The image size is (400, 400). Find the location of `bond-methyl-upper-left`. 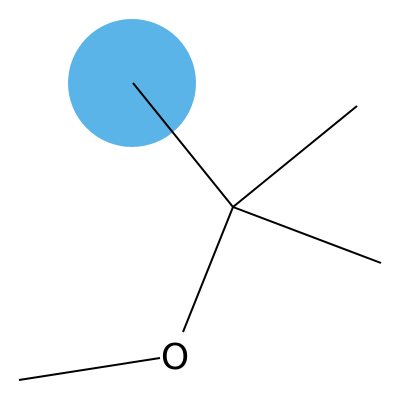

bond-methyl-upper-left is located at coordinates (183, 145).